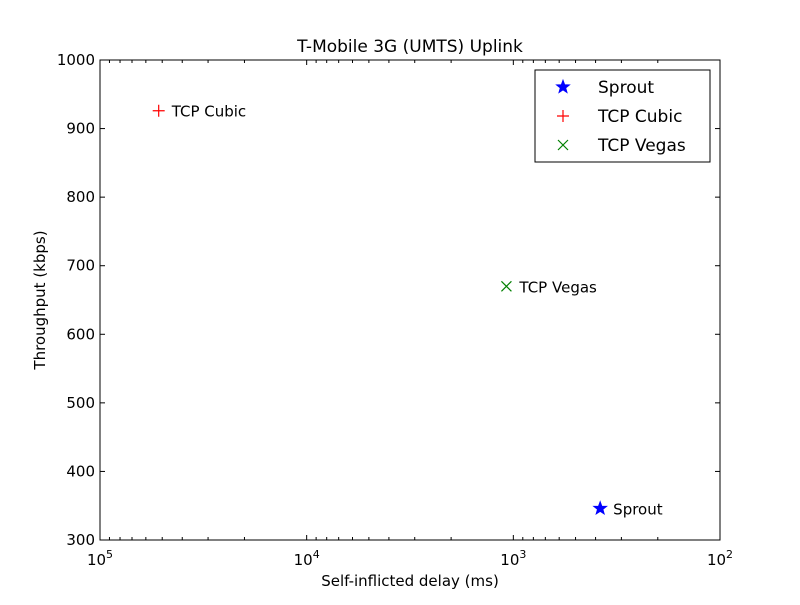  What do you see at coordinates (80, 129) in the screenshot?
I see `y-tick-label: 900` at bounding box center [80, 129].